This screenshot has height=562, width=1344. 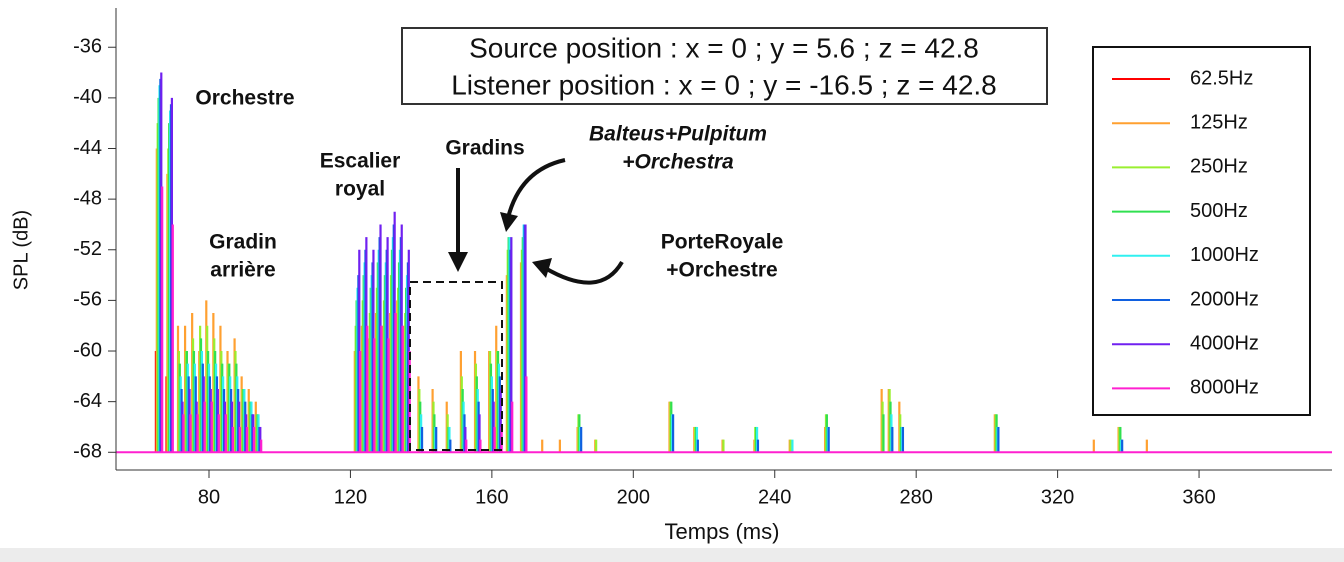 What do you see at coordinates (1057, 497) in the screenshot?
I see `x-tick-label: 320` at bounding box center [1057, 497].